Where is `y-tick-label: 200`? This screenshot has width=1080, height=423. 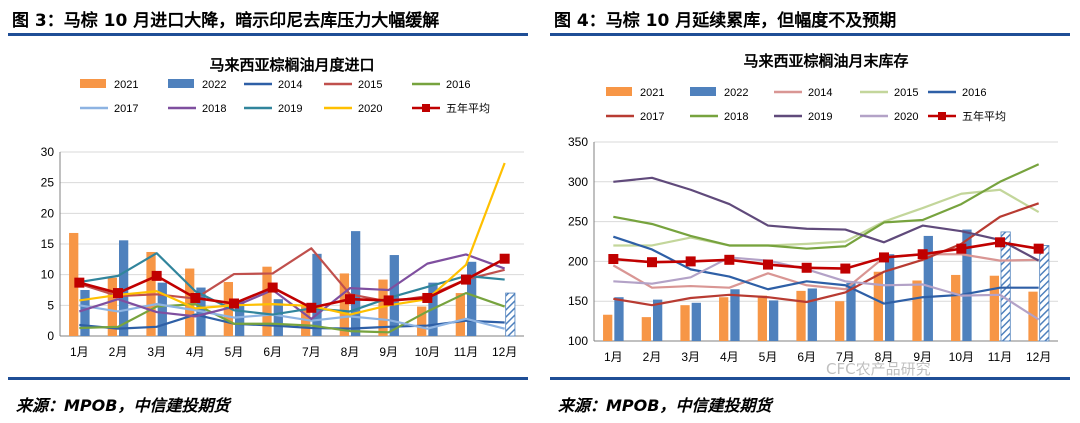 y-tick-label: 200 is located at coordinates (578, 261).